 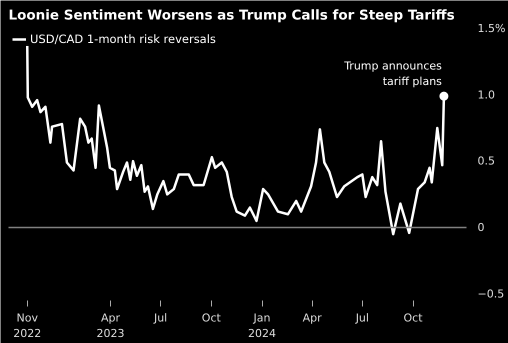 What do you see at coordinates (492, 28) in the screenshot?
I see `y-tick-label: 1.5%` at bounding box center [492, 28].